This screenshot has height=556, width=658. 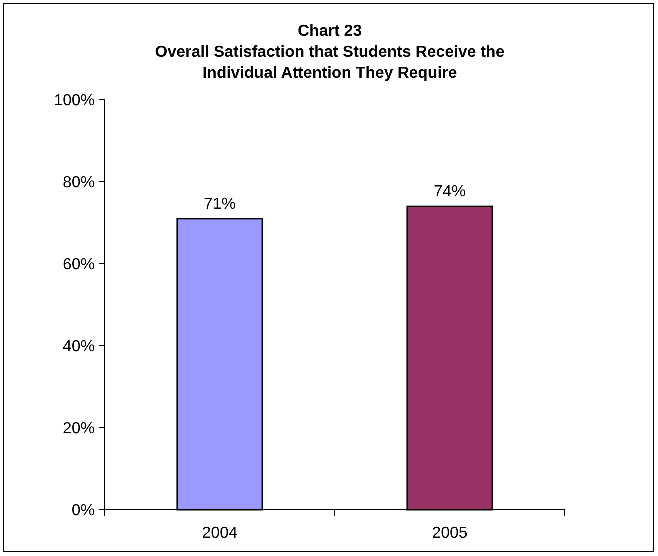 I want to click on data-label: 71%, so click(x=220, y=204).